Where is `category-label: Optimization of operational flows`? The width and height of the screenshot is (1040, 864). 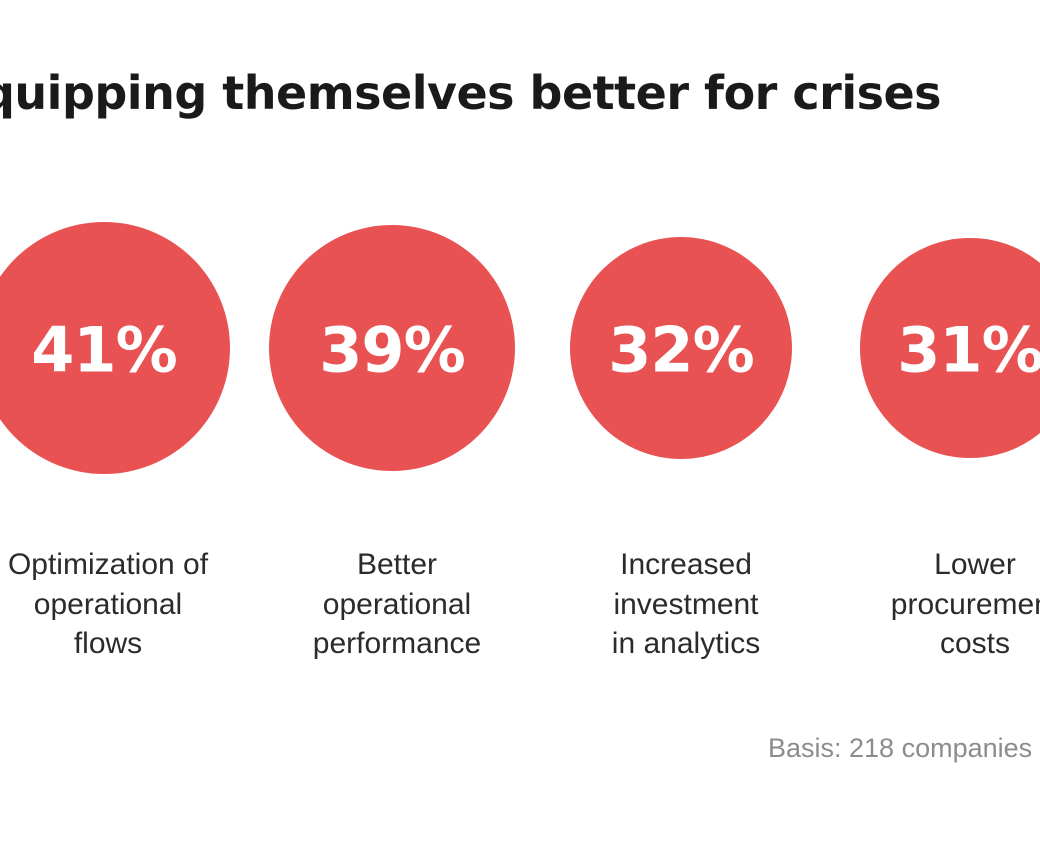 category-label: Optimization of operational flows is located at coordinates (108, 604).